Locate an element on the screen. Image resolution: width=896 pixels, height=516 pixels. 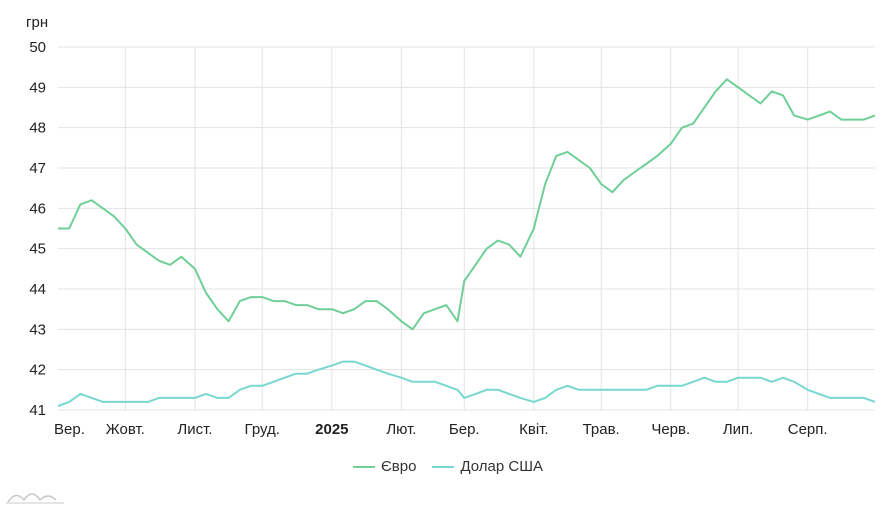
legend-label: Долар США is located at coordinates (501, 466).